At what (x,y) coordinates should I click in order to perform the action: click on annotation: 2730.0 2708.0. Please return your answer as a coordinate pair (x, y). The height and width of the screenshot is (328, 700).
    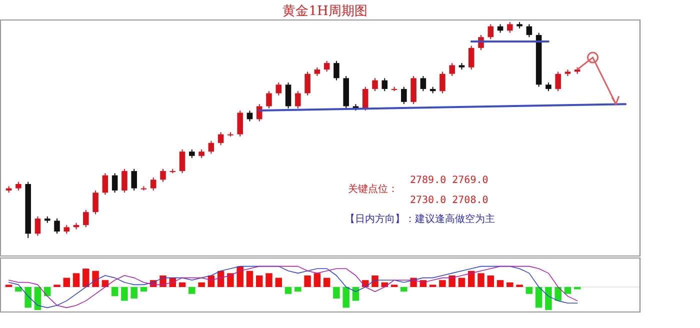
    Looking at the image, I should click on (449, 200).